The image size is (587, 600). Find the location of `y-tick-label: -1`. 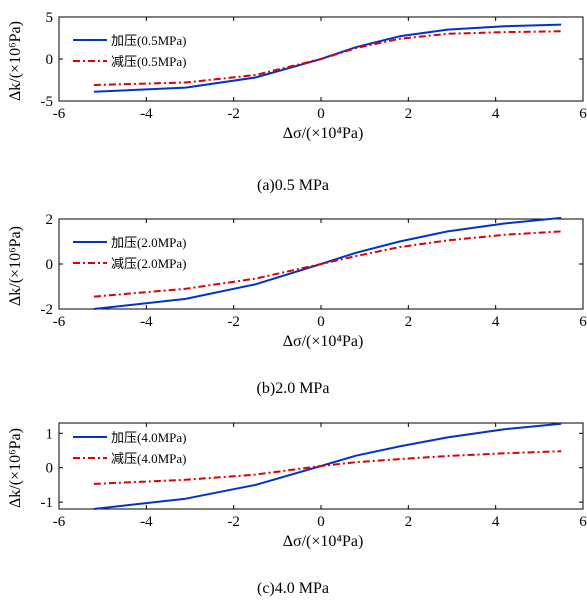

y-tick-label: -1 is located at coordinates (47, 503).